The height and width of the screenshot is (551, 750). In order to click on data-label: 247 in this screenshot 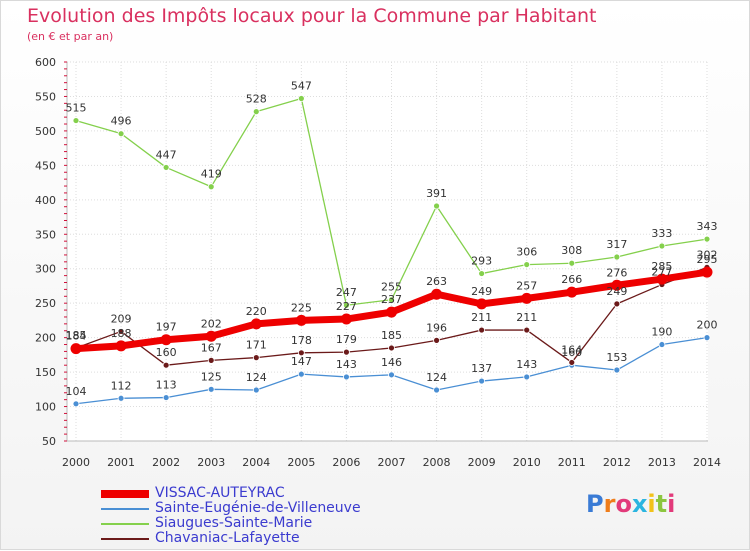, I will do `click(346, 292)`.